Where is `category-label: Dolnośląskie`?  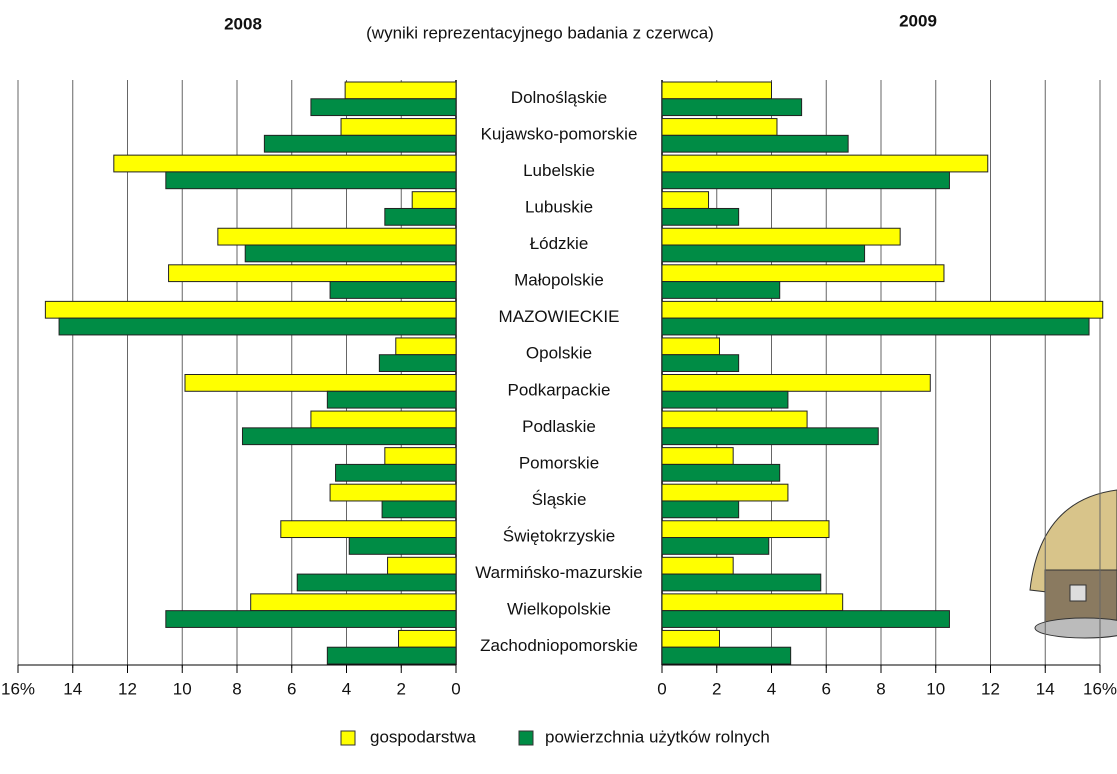 category-label: Dolnośląskie is located at coordinates (559, 97).